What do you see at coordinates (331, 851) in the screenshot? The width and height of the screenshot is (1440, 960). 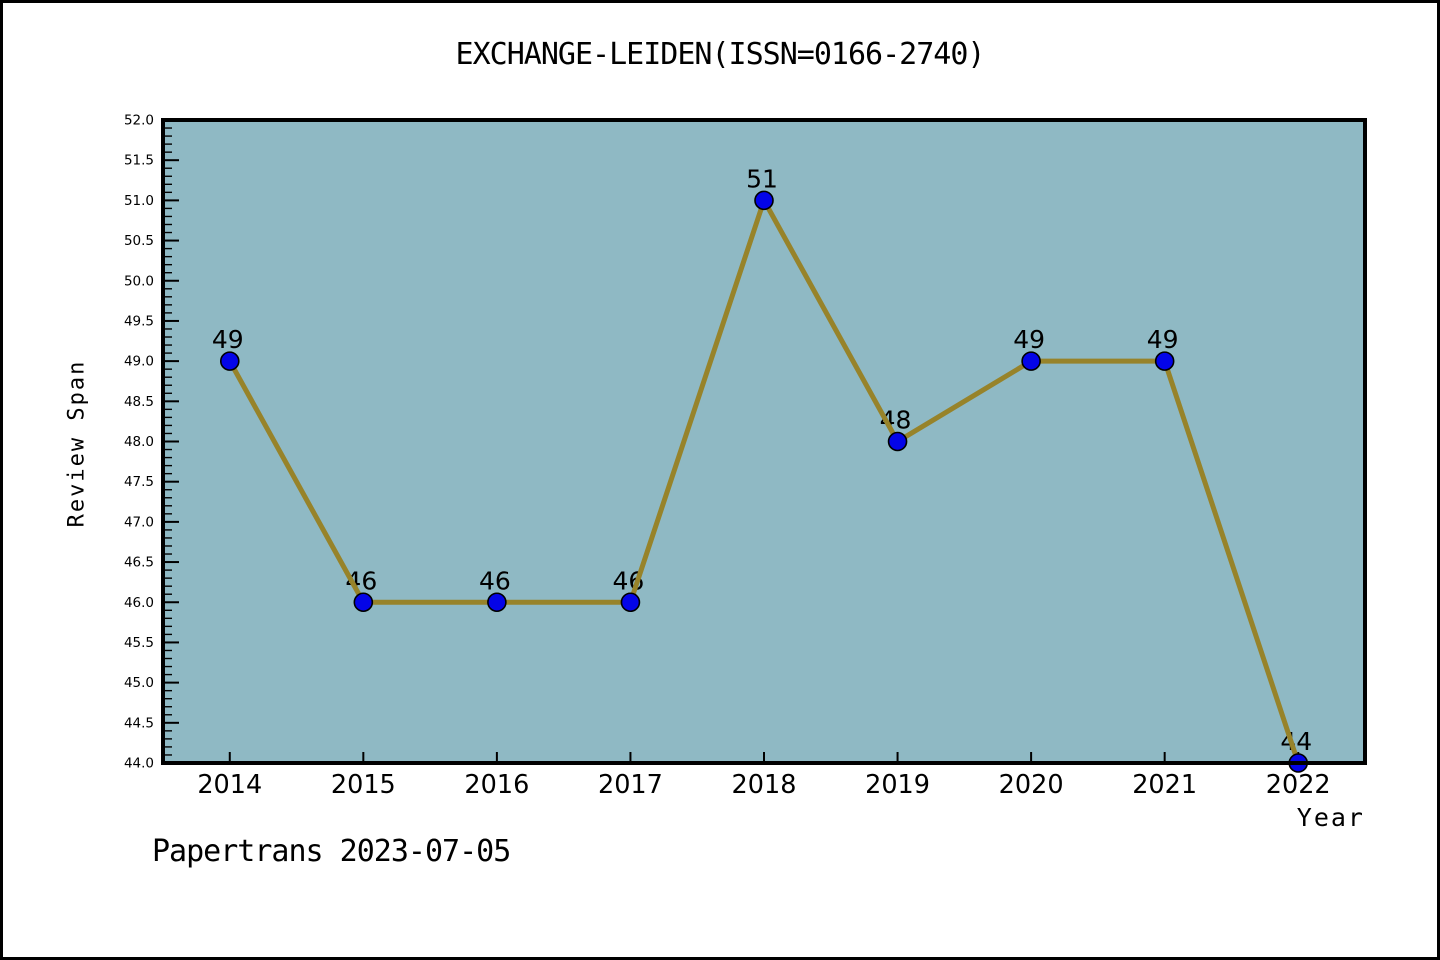 I see `watermark-footer: Papertrans 2023-07-05` at bounding box center [331, 851].